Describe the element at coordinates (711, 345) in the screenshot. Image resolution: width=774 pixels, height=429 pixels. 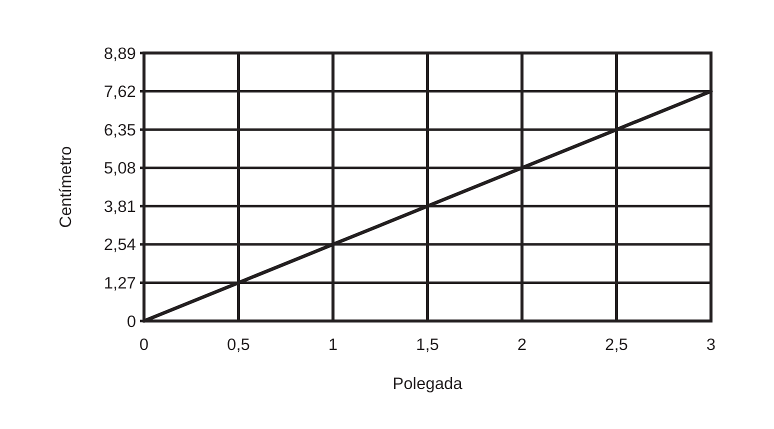
I see `x-tick-label: 3` at that location.